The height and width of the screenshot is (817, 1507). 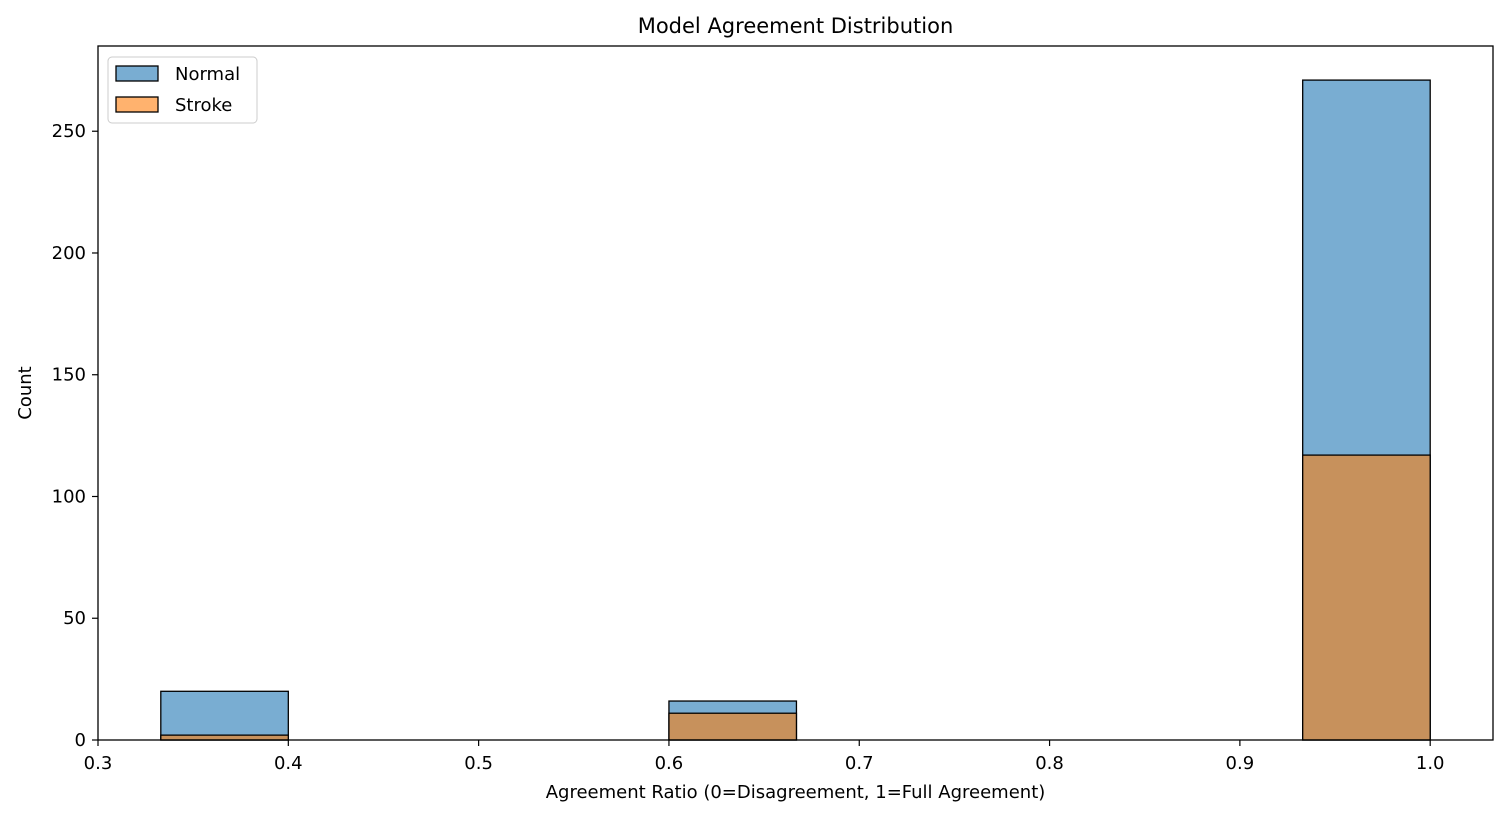 What do you see at coordinates (69, 496) in the screenshot?
I see `y-tick-label: 100` at bounding box center [69, 496].